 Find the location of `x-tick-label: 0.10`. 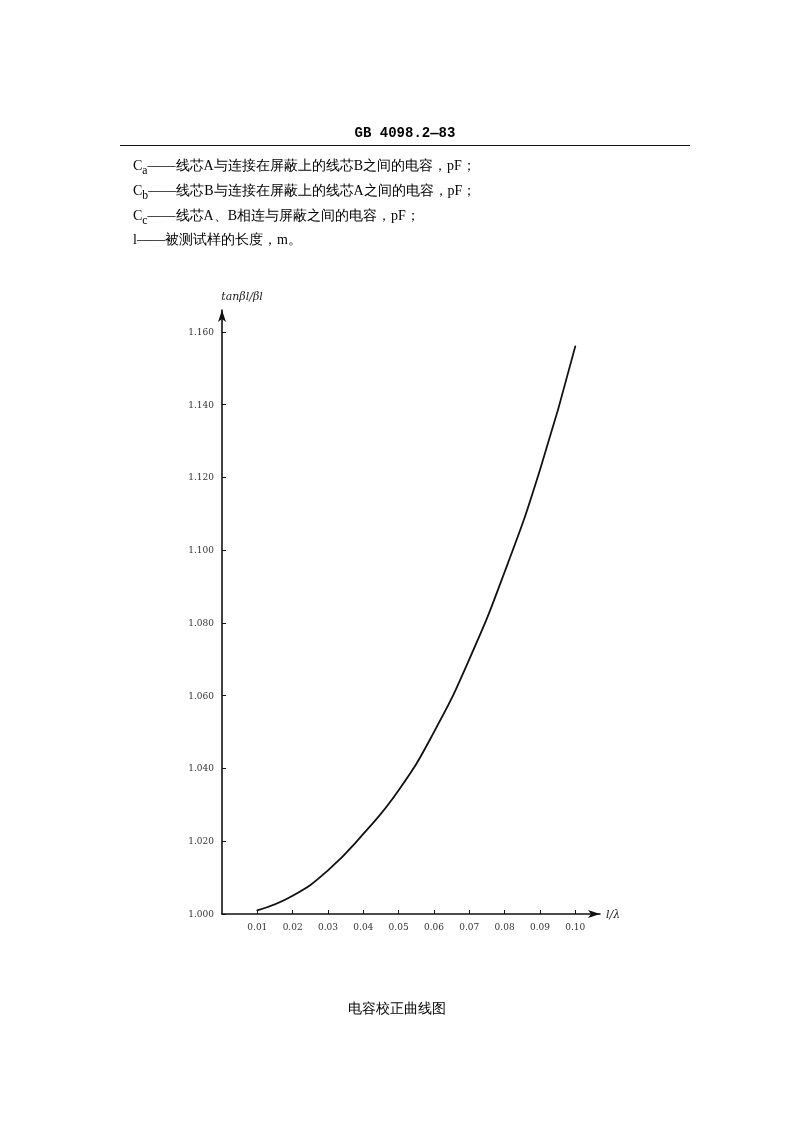

x-tick-label: 0.10 is located at coordinates (575, 926).